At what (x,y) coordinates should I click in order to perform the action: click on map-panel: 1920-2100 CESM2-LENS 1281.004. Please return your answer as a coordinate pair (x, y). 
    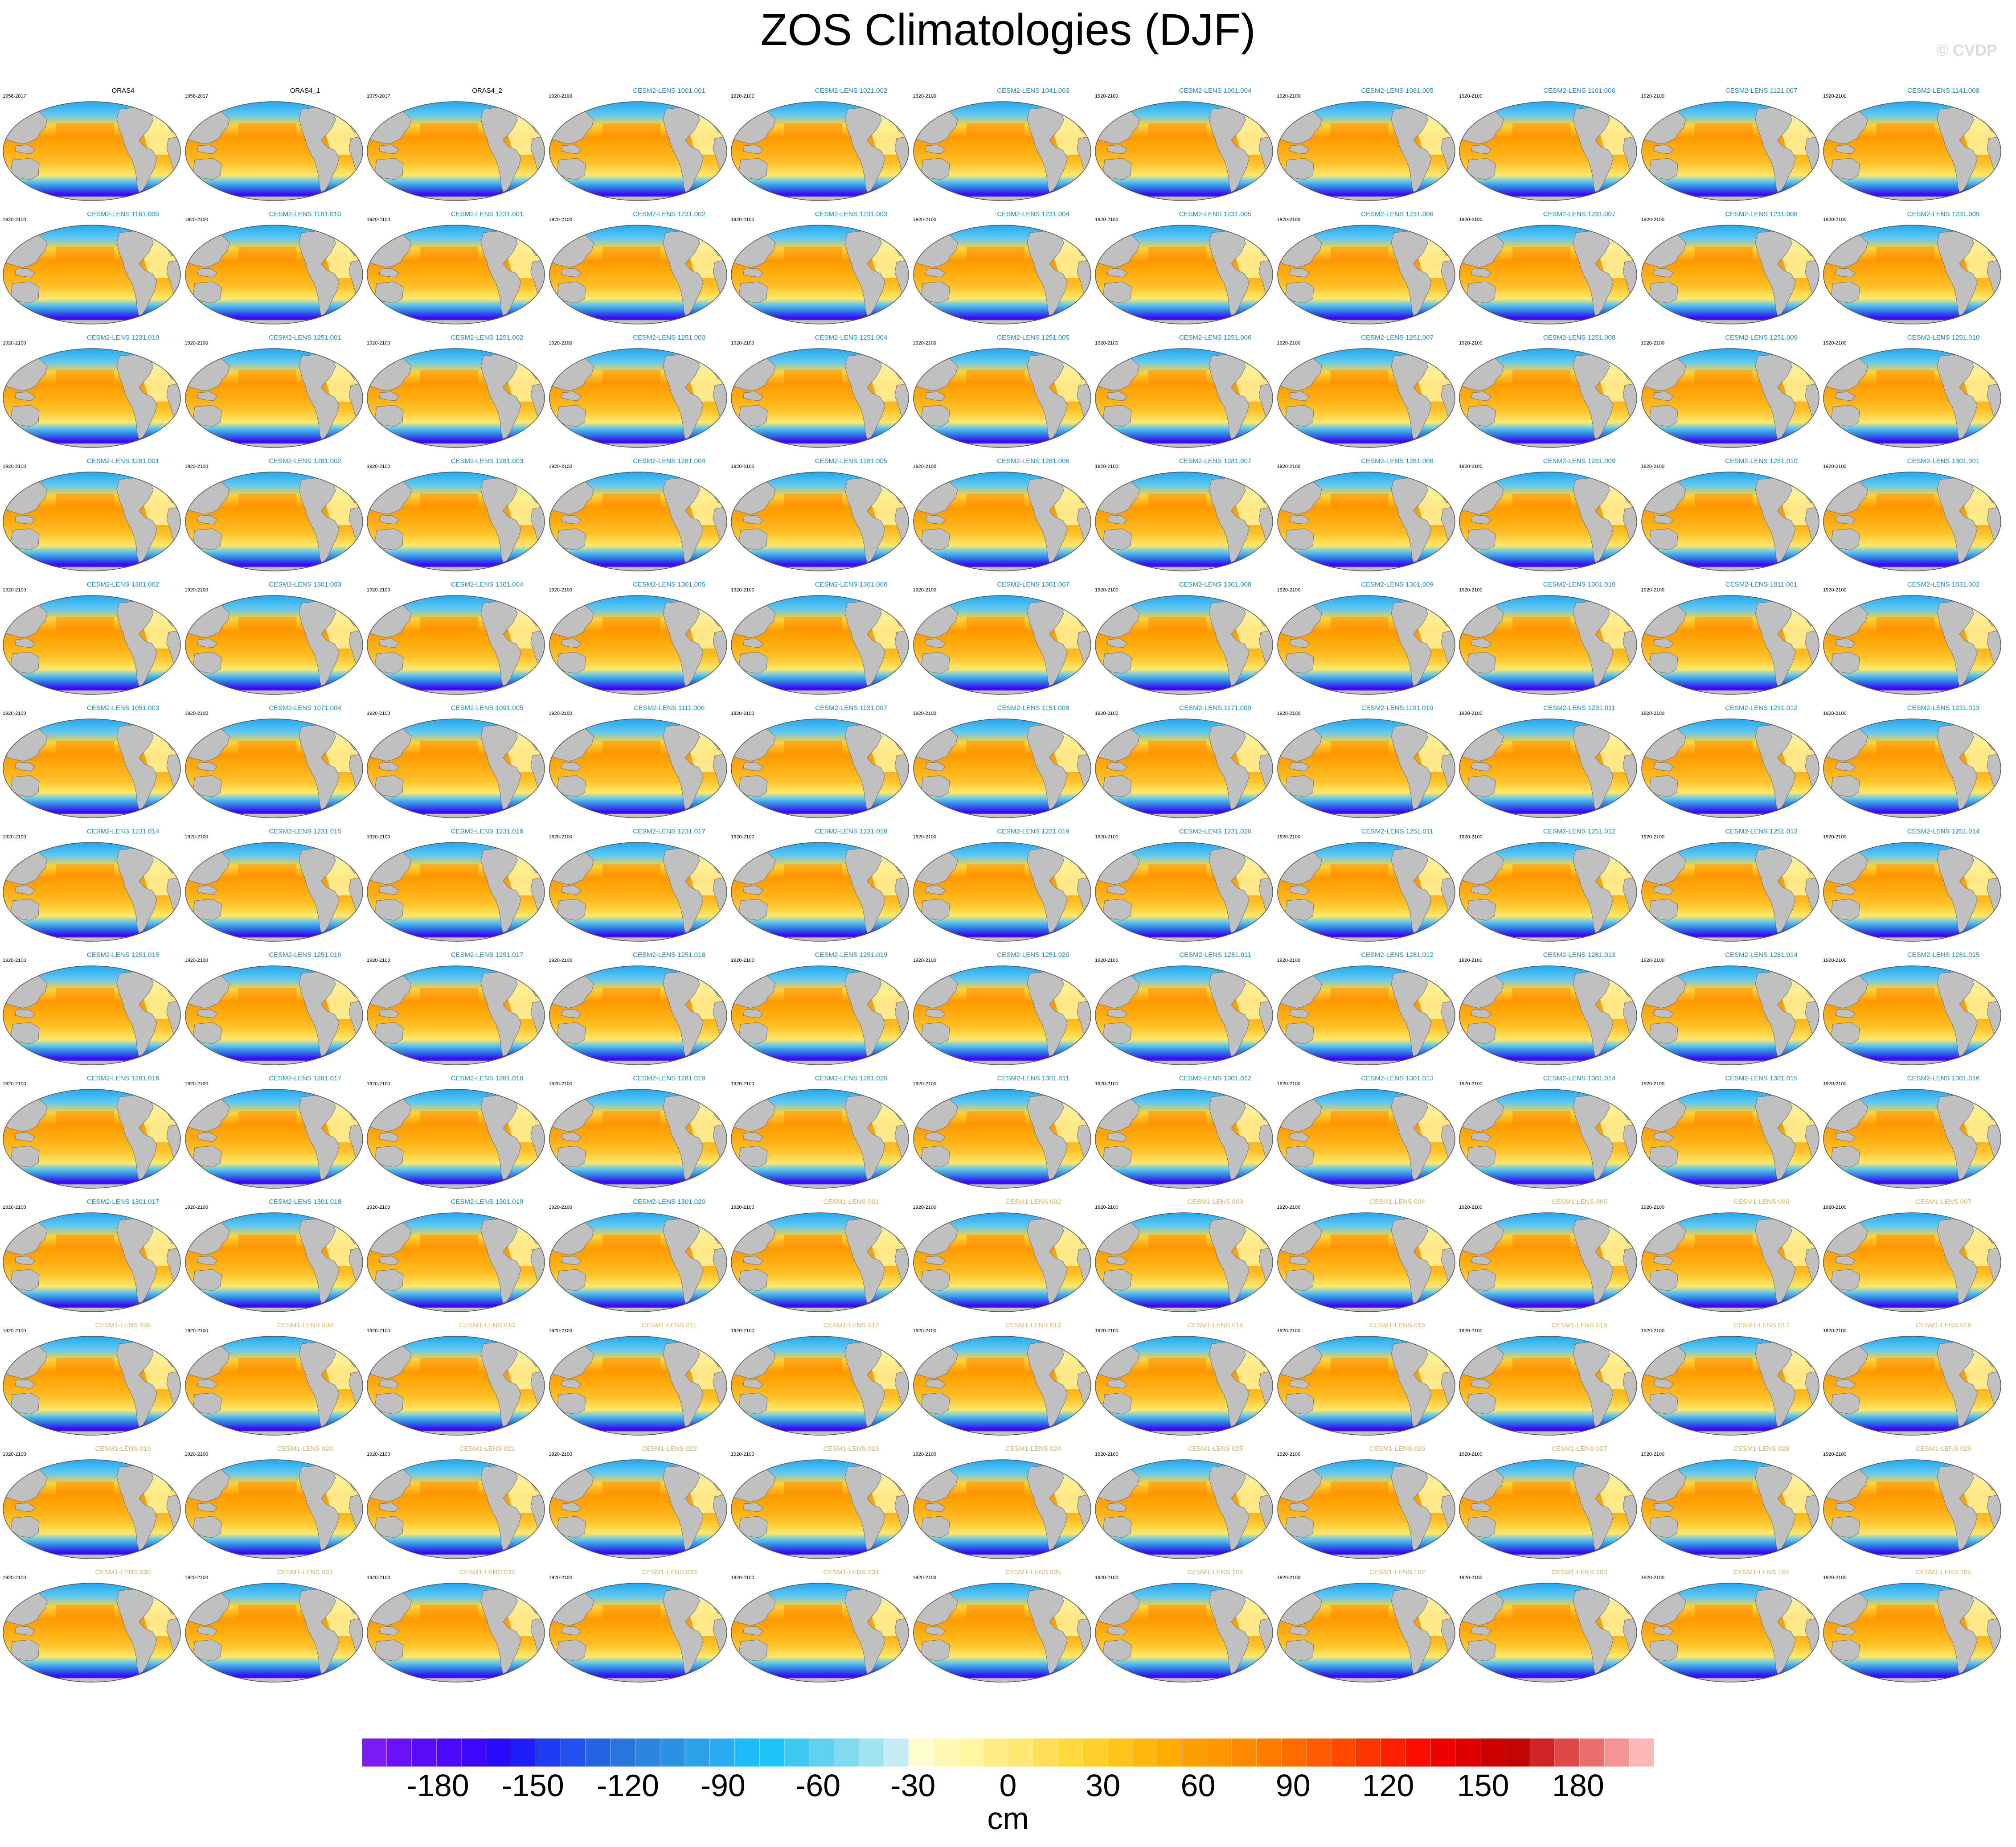
    Looking at the image, I should click on (638, 518).